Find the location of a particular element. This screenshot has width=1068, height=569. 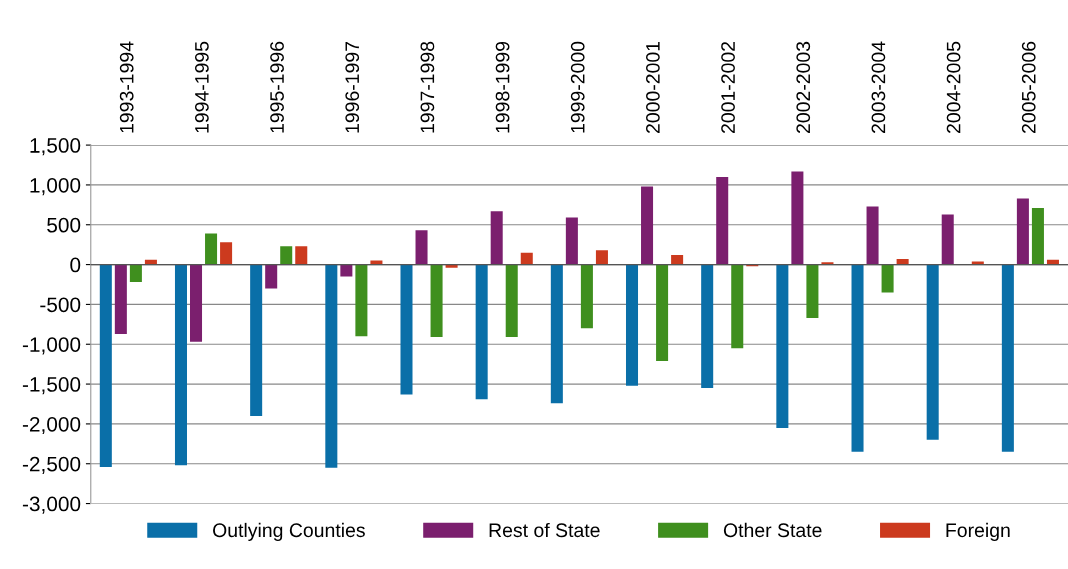

y-tick-label: -3,000 is located at coordinates (51, 505).